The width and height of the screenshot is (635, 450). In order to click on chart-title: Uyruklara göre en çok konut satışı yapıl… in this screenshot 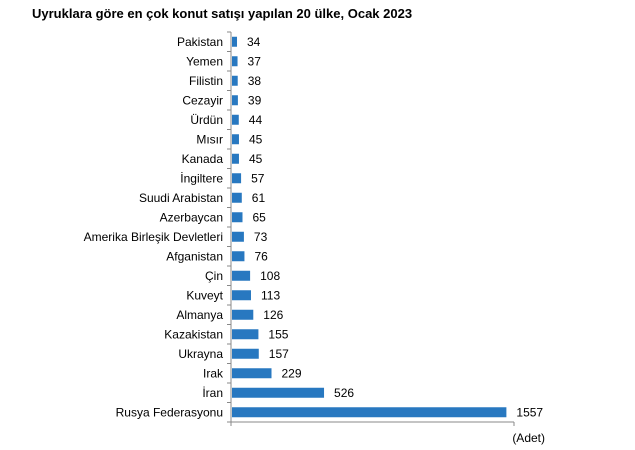, I will do `click(222, 13)`.